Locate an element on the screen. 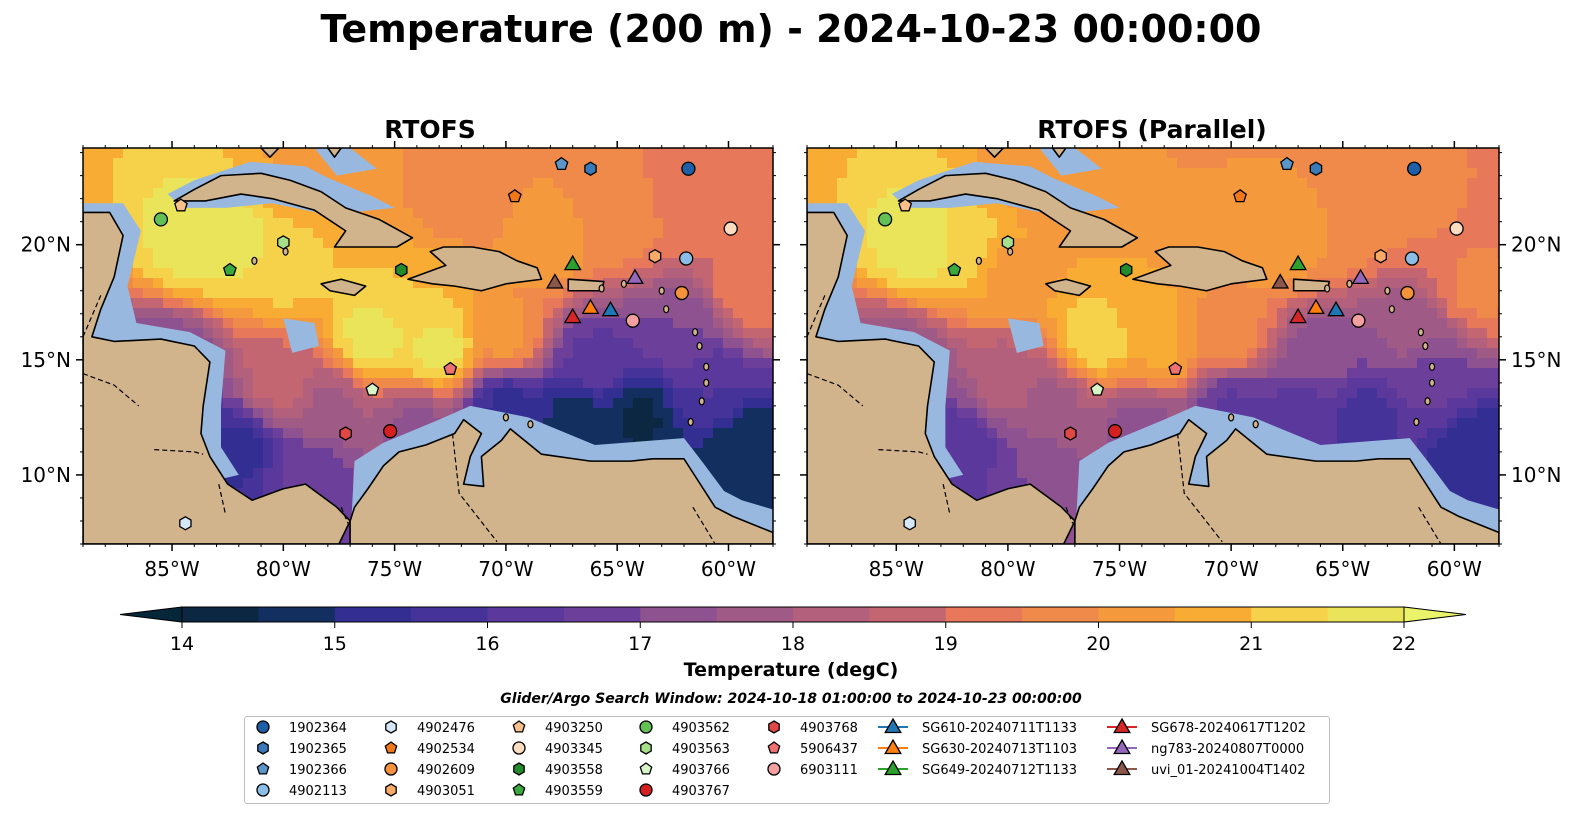 The height and width of the screenshot is (827, 1582). legend-label: uvi_01-20241004T1402 is located at coordinates (1228, 770).